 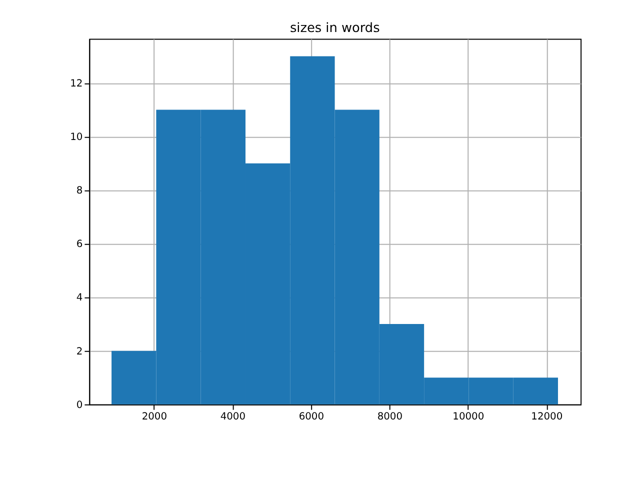 What do you see at coordinates (76, 84) in the screenshot?
I see `y-tick-label: 12` at bounding box center [76, 84].